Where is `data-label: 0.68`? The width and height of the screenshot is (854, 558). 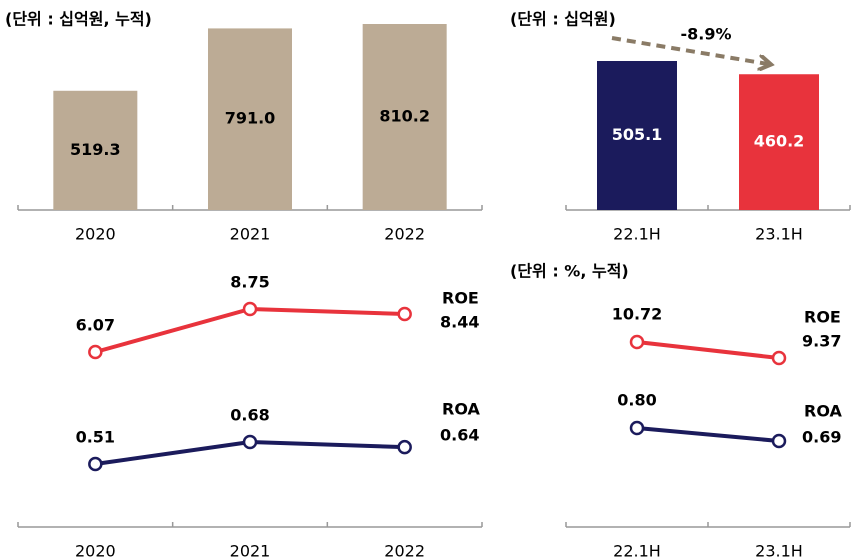
data-label: 0.68 is located at coordinates (249, 415).